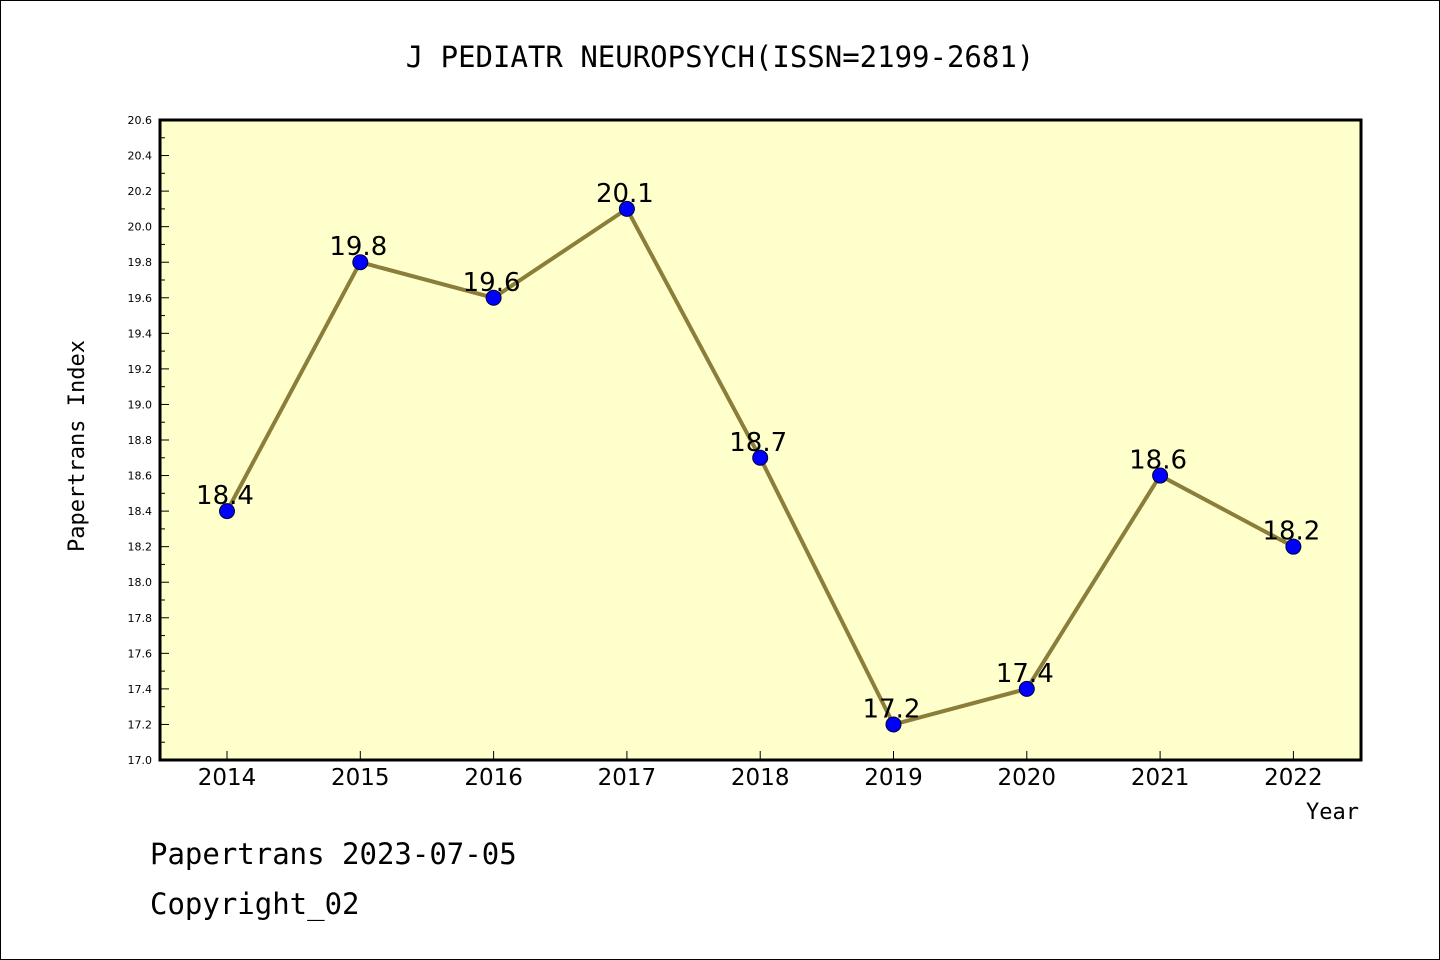  I want to click on y-axis-label: Papertrans Index, so click(77, 446).